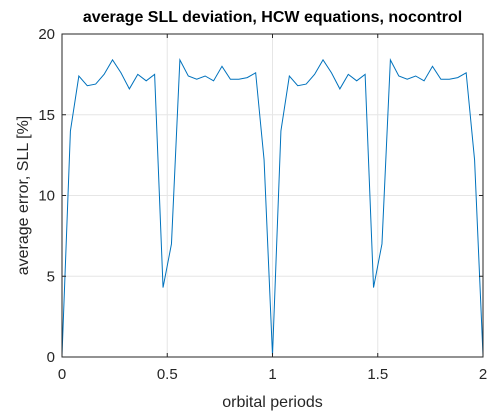 This screenshot has width=498, height=415. What do you see at coordinates (46, 196) in the screenshot?
I see `y-tick-label: 10` at bounding box center [46, 196].